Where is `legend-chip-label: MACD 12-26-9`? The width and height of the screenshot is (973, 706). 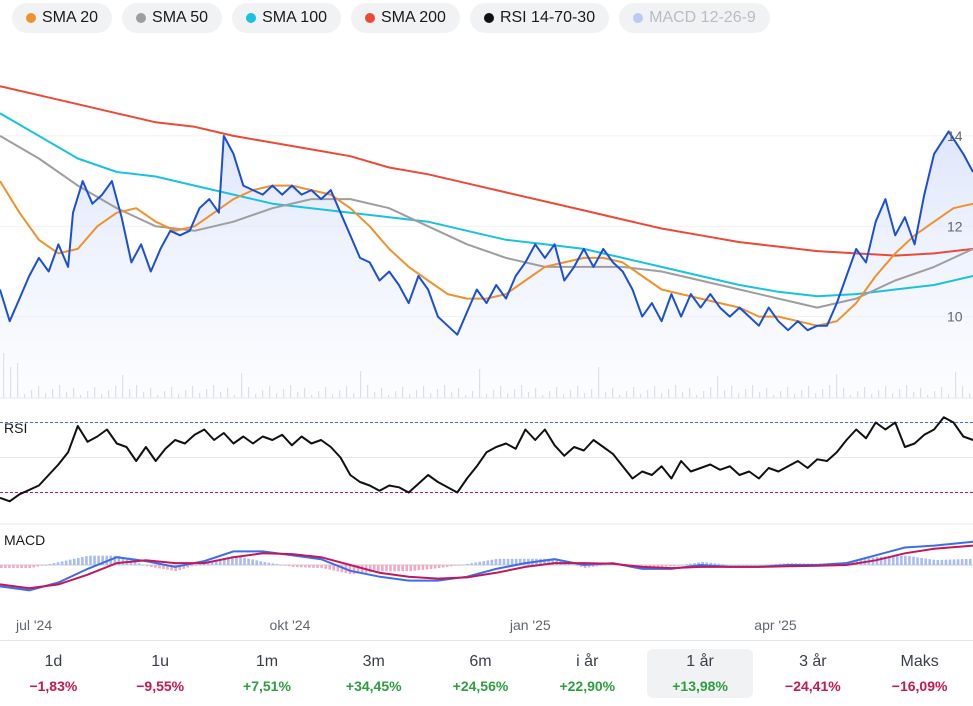
legend-chip-label: MACD 12-26-9 is located at coordinates (702, 17).